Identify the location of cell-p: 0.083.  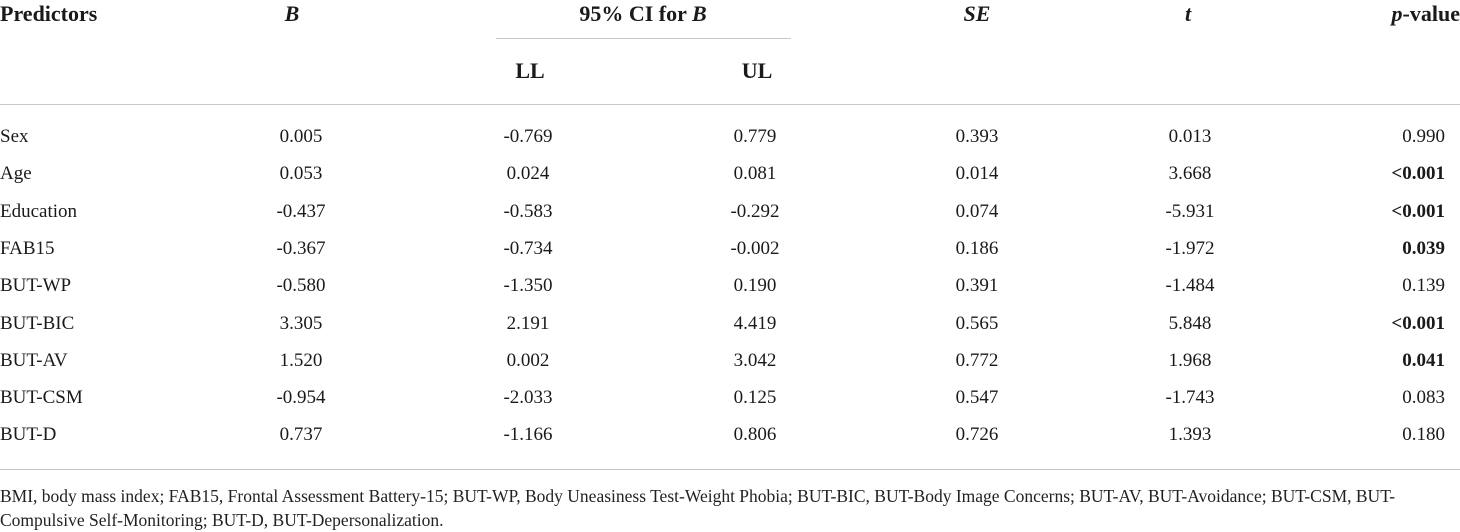
(1423, 397).